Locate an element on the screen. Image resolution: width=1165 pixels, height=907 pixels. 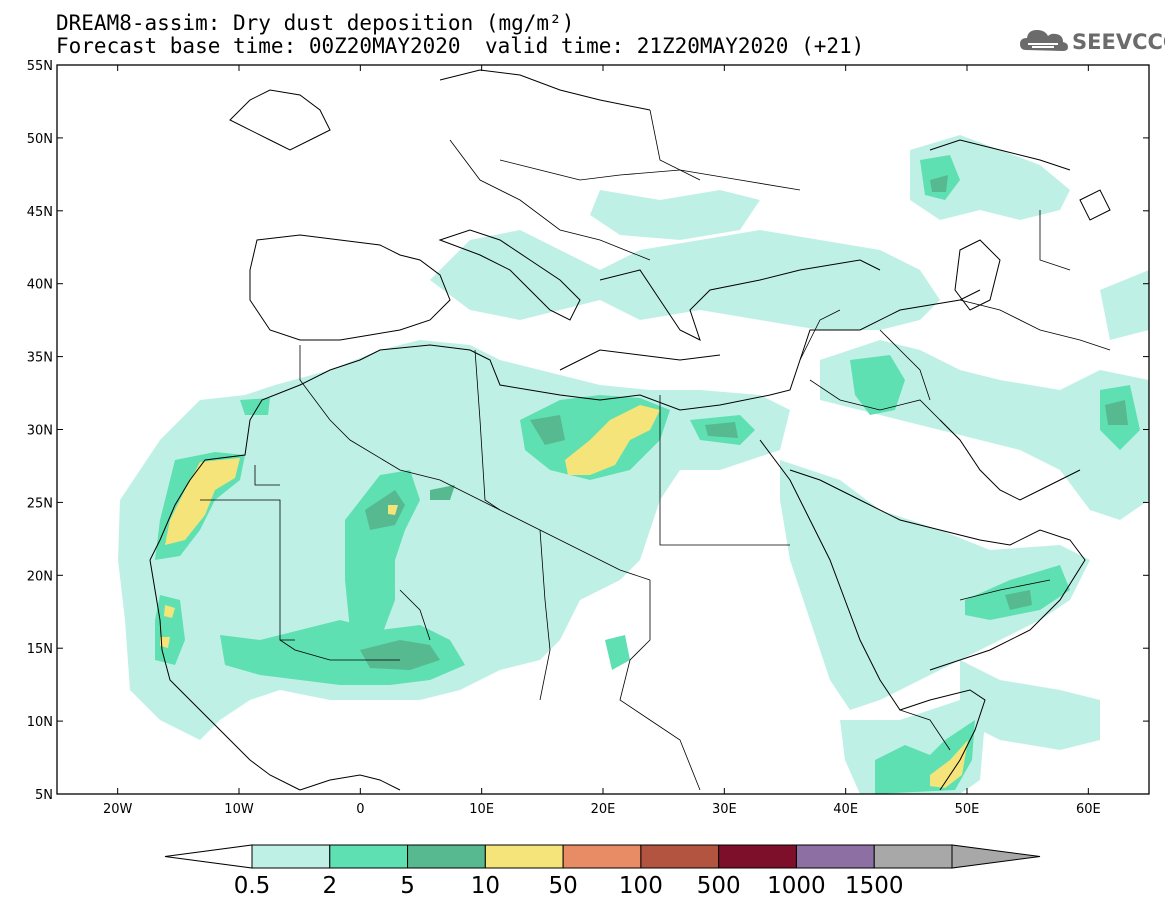
colorbar-label: 500 is located at coordinates (719, 886).